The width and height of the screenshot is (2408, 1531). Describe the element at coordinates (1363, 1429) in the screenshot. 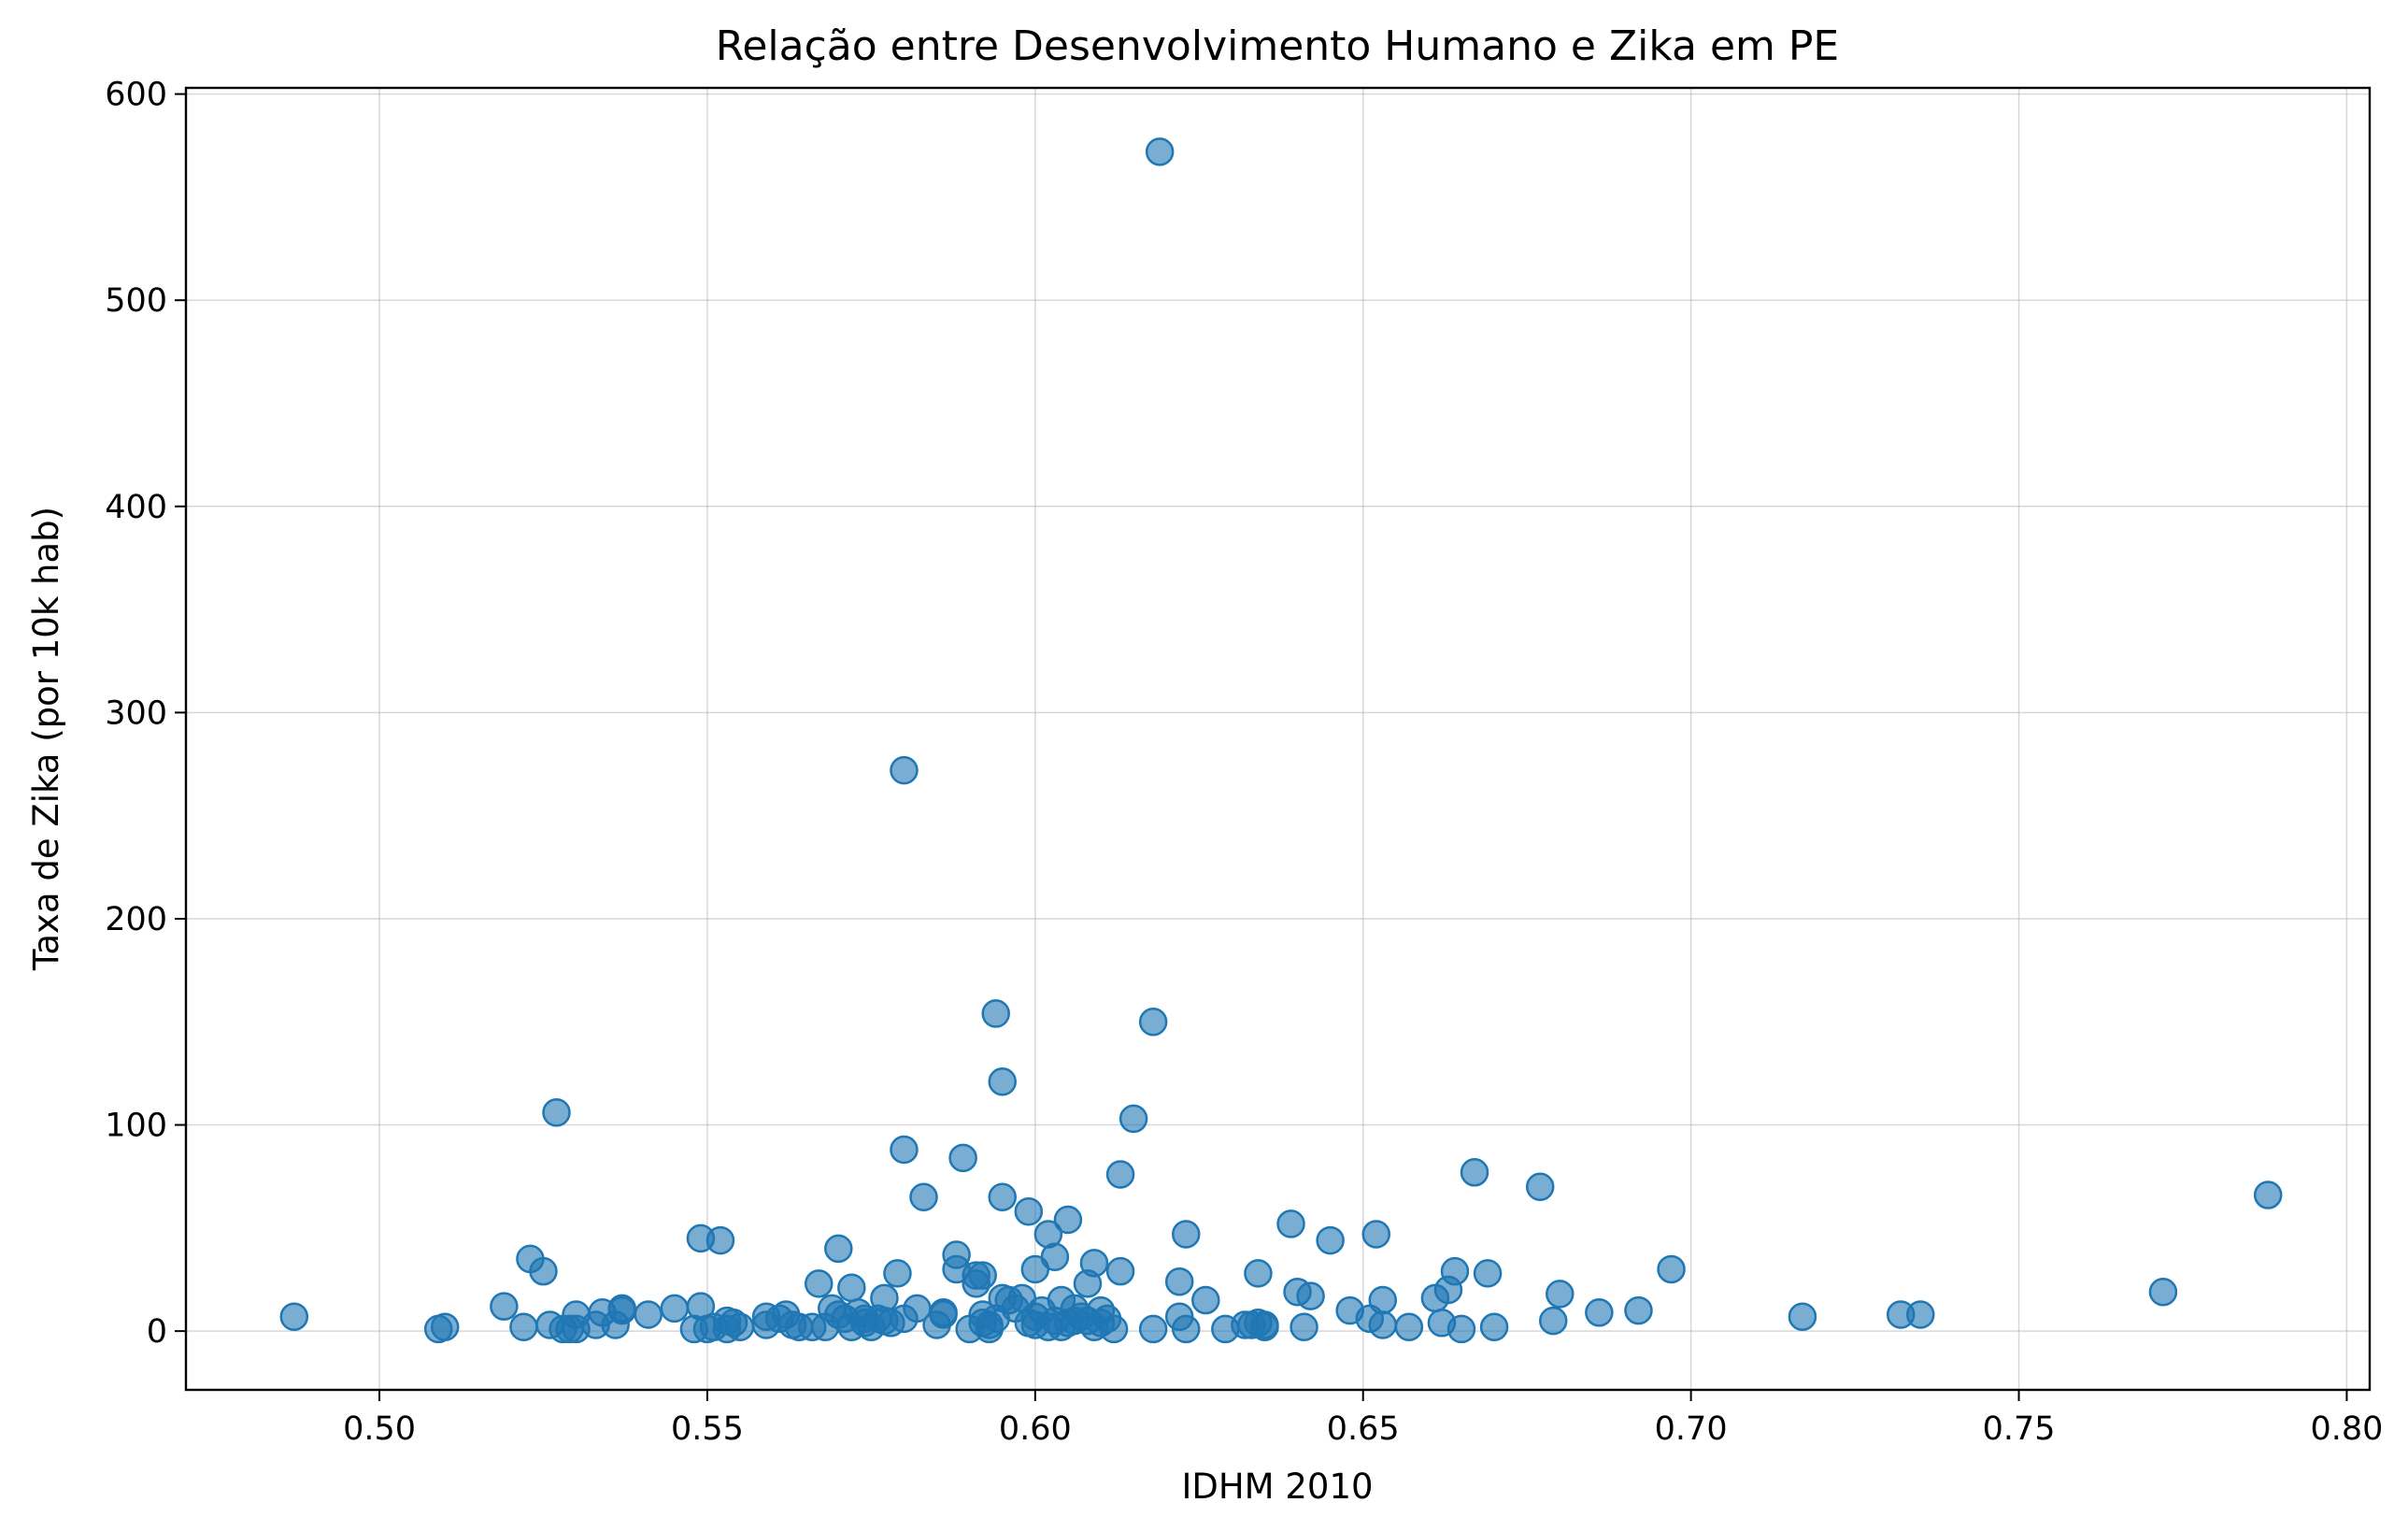

I see `x-tick-label: 0.65` at that location.